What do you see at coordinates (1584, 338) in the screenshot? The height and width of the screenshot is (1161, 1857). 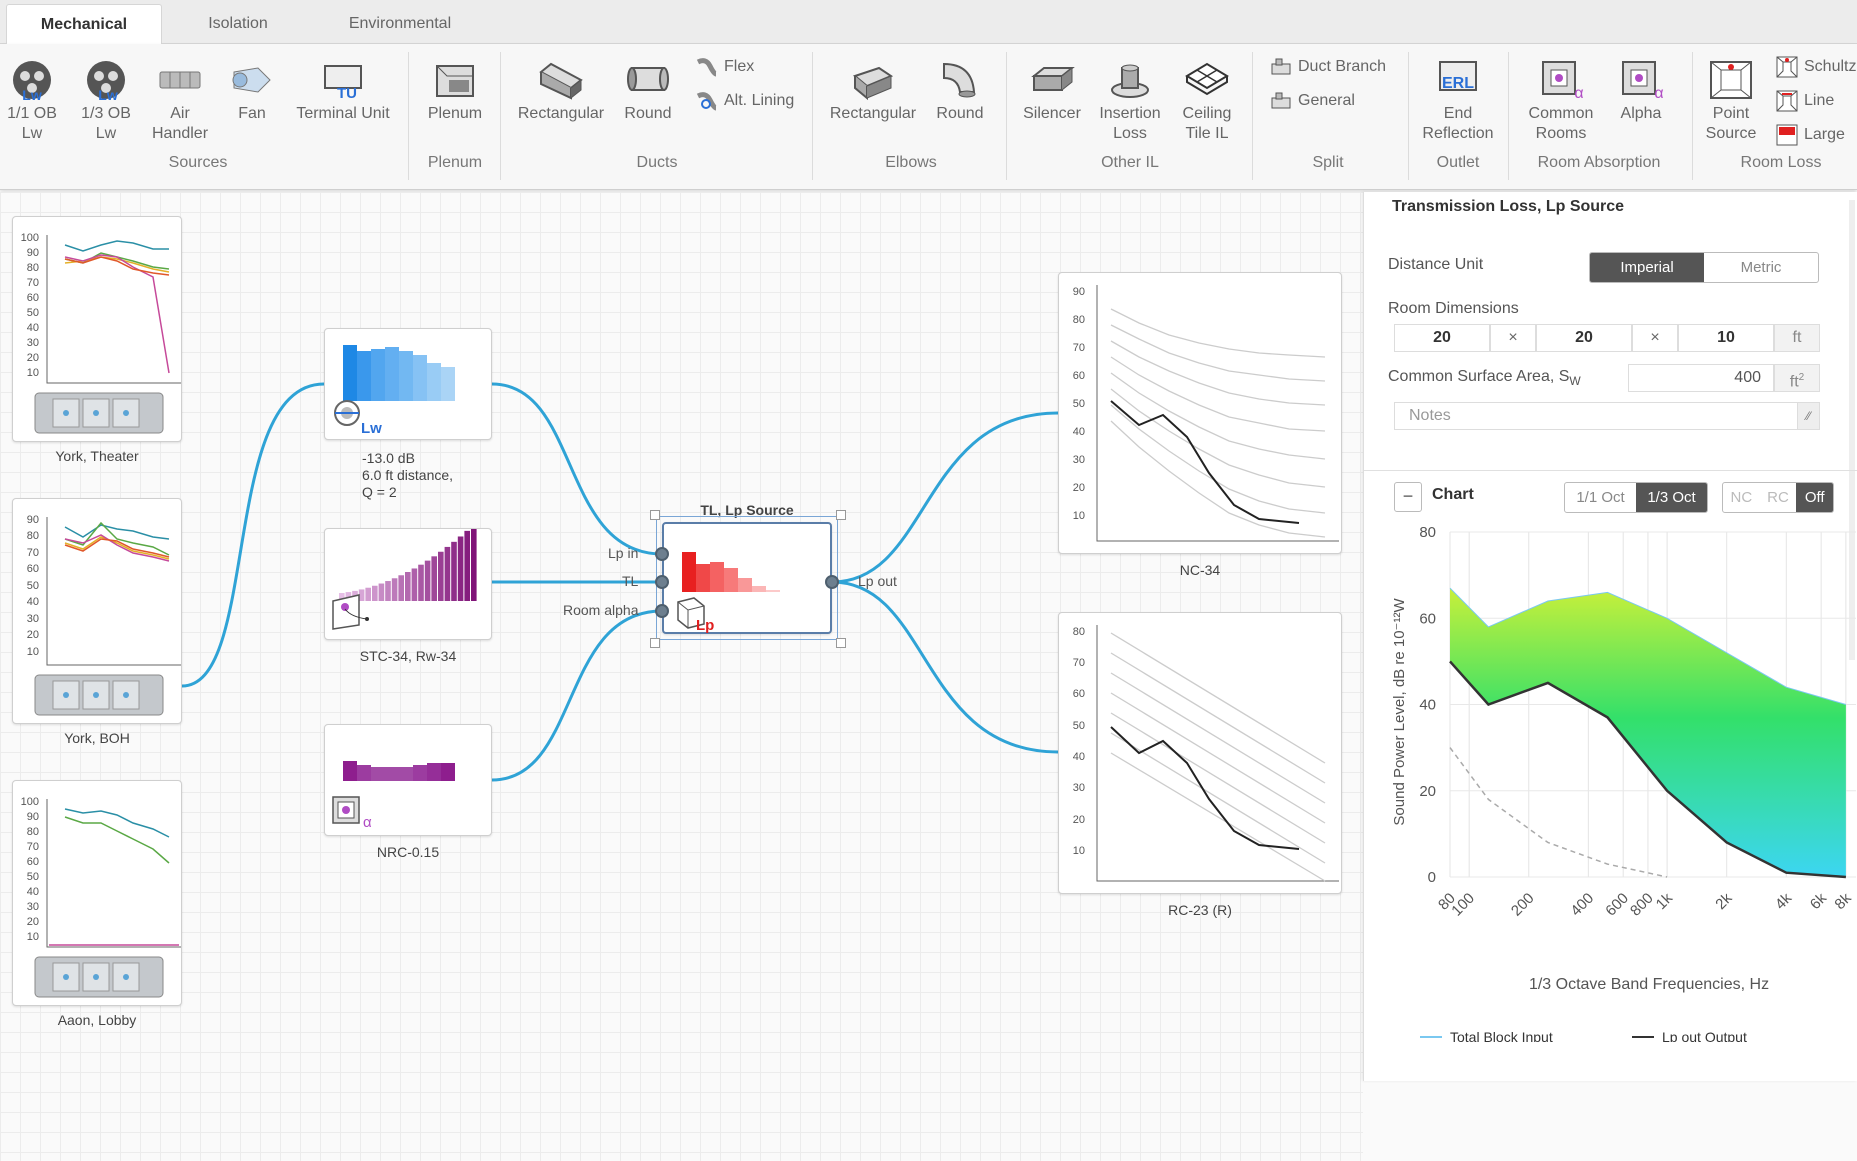 I see `room-width-input: 20` at bounding box center [1584, 338].